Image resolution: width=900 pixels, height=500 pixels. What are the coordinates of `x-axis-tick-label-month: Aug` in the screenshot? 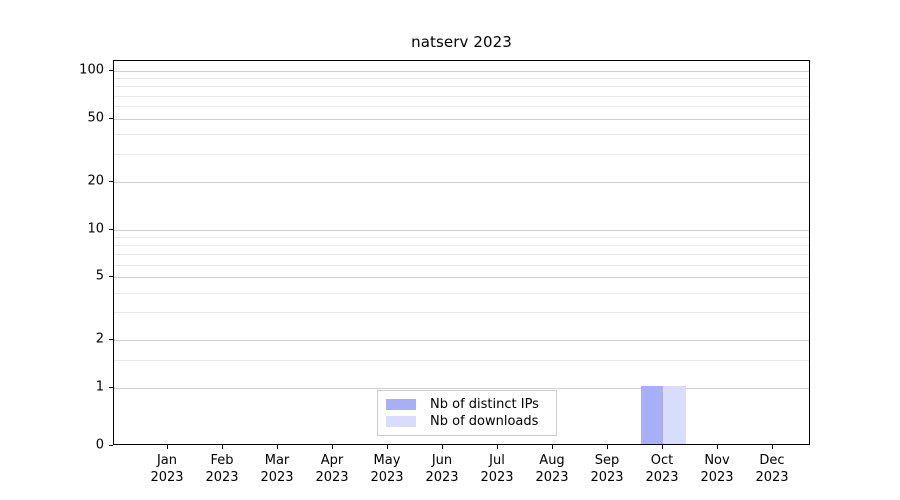 It's located at (552, 460).